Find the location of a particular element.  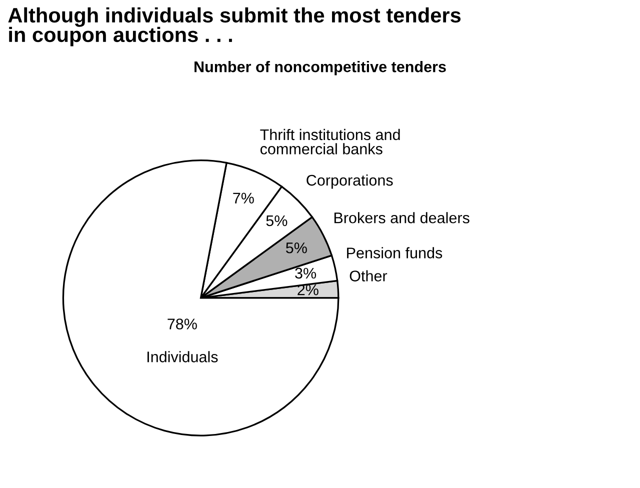

slice-label: Pension funds is located at coordinates (394, 252).